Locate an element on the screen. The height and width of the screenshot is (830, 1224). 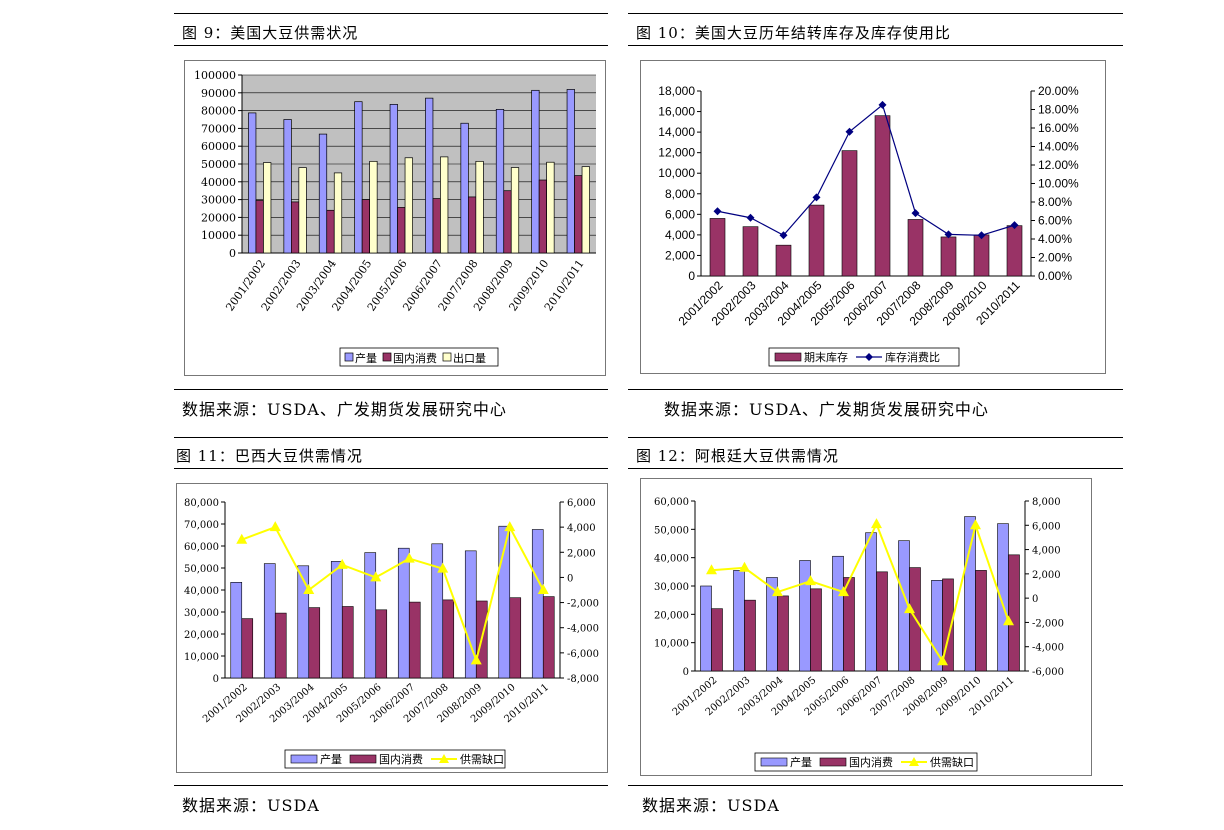
y-right-tick-label: 8,000 is located at coordinates (1046, 502).